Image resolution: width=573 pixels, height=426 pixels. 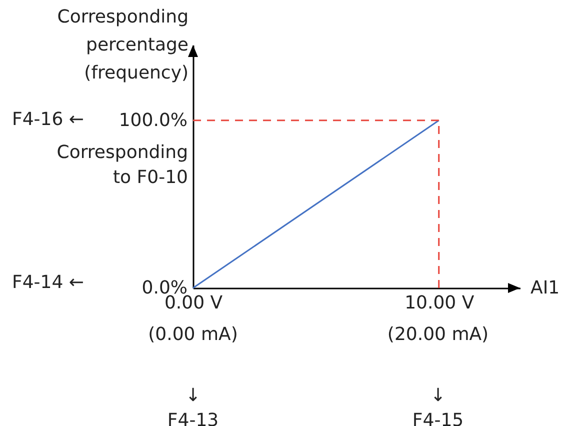 I want to click on text: F4-14 ←, so click(x=48, y=282).